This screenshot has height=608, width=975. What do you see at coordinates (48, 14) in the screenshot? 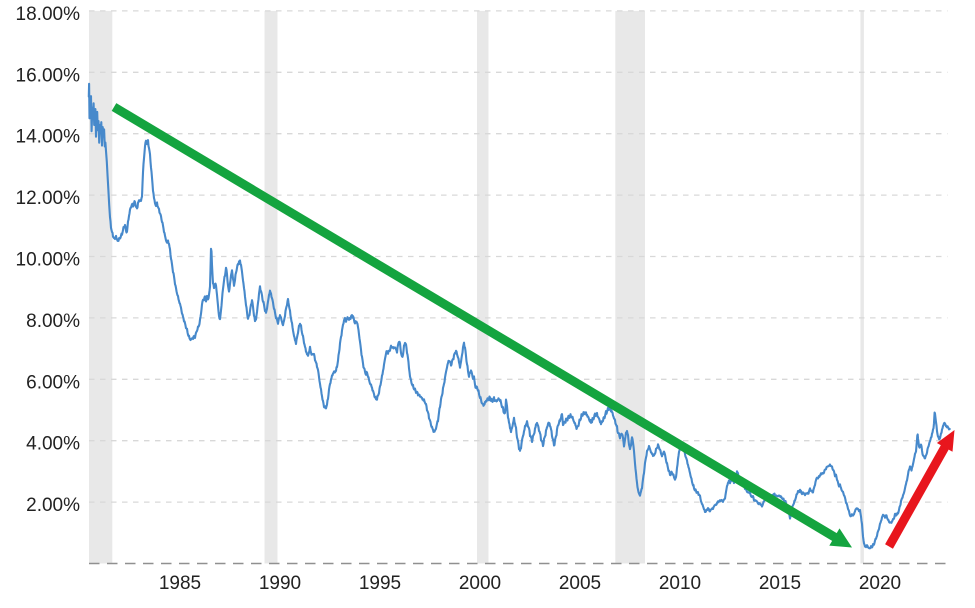
I see `svg-text: 18.00%` at bounding box center [48, 14].